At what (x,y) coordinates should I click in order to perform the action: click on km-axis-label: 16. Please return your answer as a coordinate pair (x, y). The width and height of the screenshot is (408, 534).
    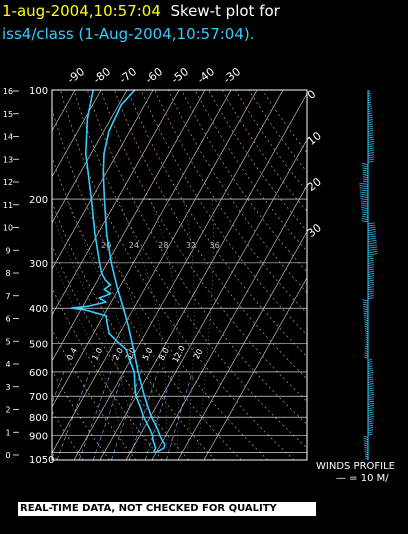
    Looking at the image, I should click on (8, 91).